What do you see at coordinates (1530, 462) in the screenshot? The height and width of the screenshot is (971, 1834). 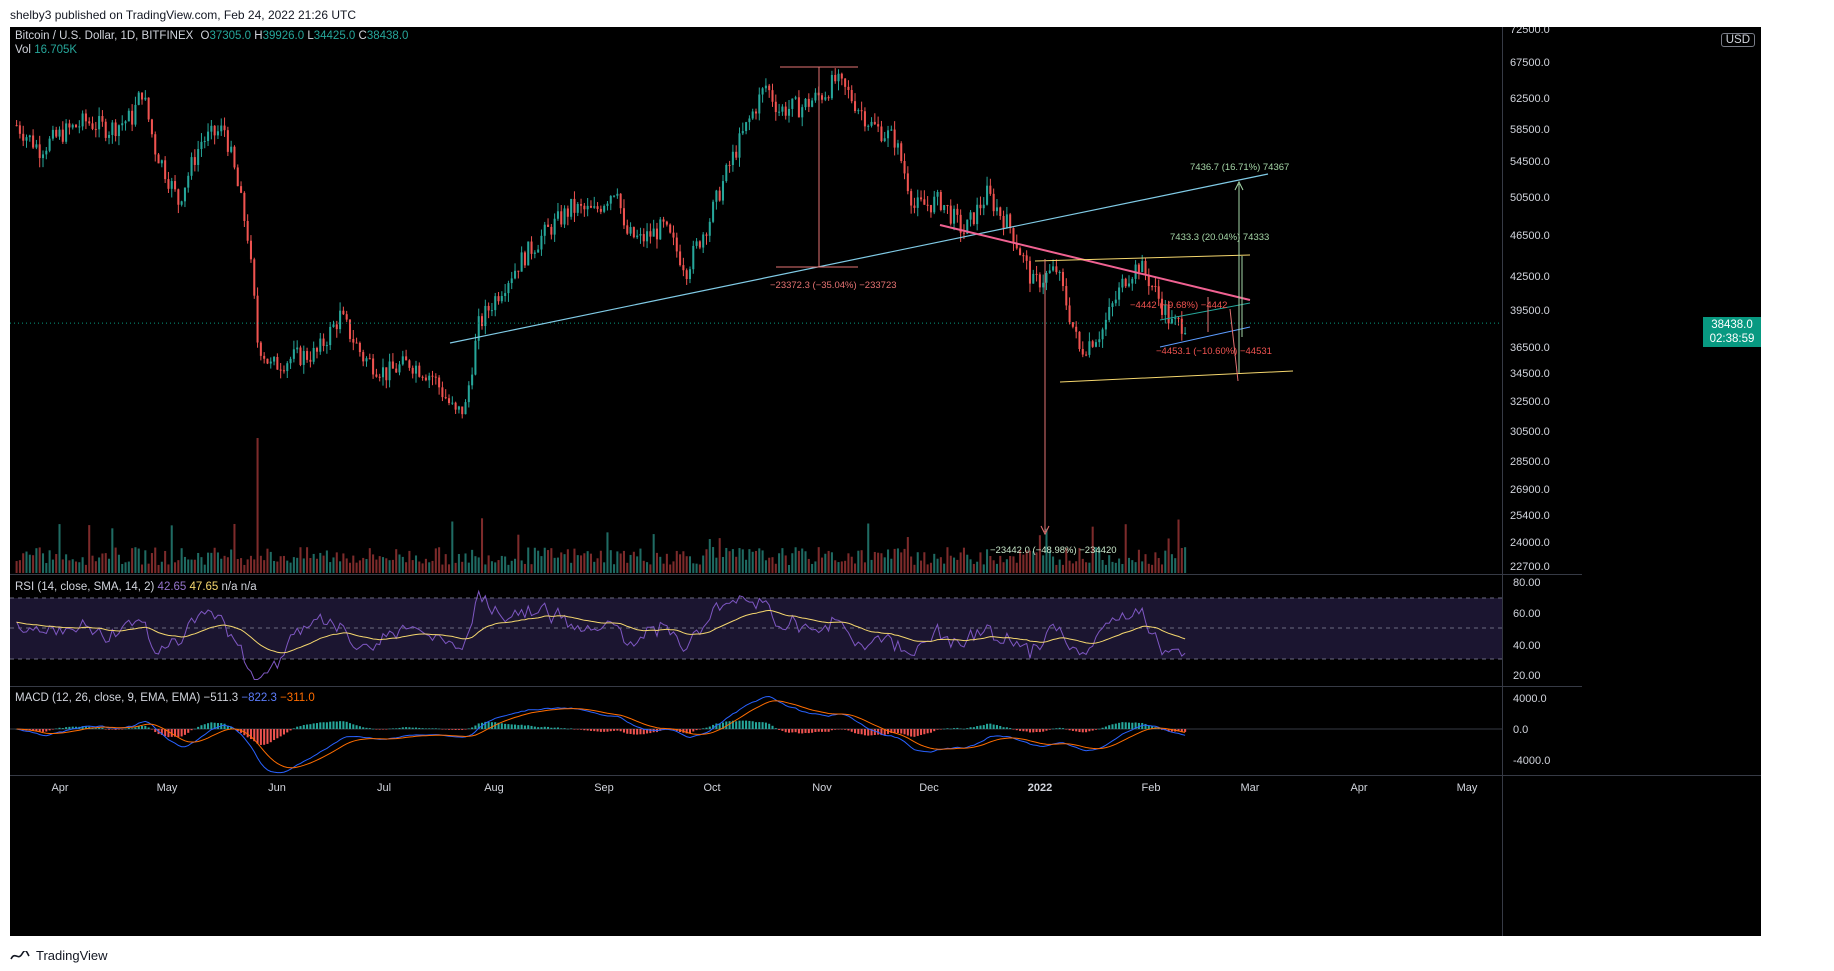 I see `price-tick: 28500.0` at bounding box center [1530, 462].